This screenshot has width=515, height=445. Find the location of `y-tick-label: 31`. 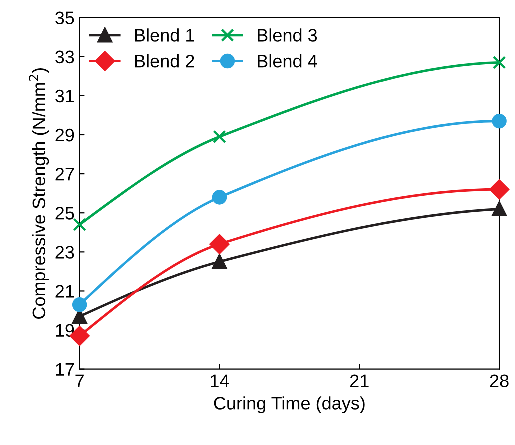

y-tick-label: 31 is located at coordinates (65, 96).